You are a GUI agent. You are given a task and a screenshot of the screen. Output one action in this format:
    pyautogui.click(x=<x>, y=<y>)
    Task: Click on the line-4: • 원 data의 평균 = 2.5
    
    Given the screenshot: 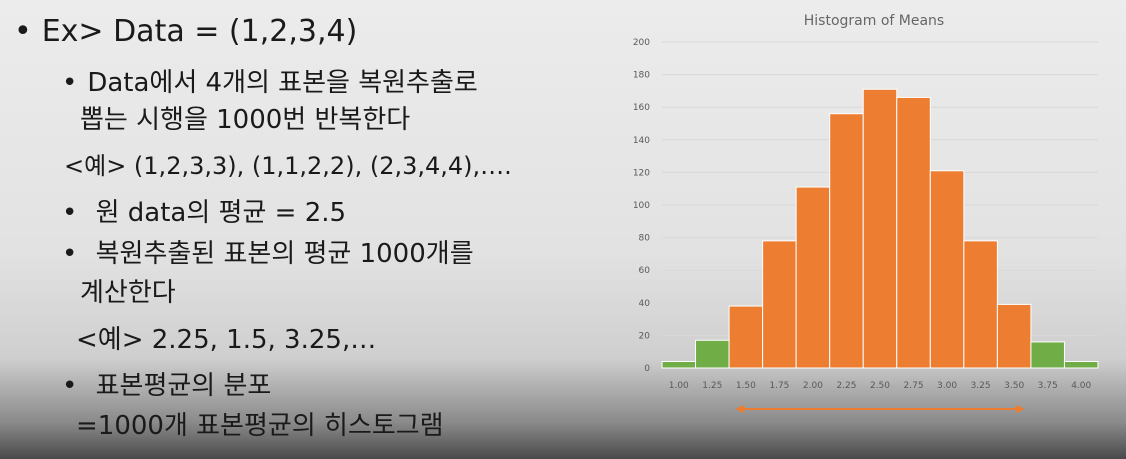 What is the action you would take?
    pyautogui.click(x=204, y=210)
    